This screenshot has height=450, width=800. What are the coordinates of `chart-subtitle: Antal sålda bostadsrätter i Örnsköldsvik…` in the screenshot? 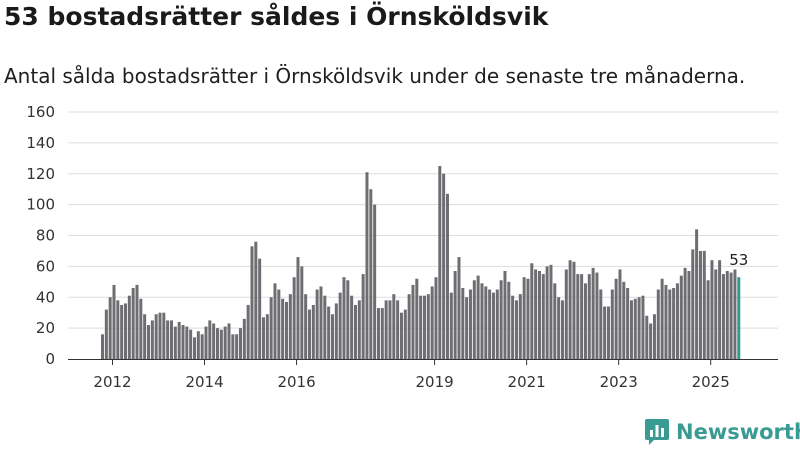 It's located at (375, 76).